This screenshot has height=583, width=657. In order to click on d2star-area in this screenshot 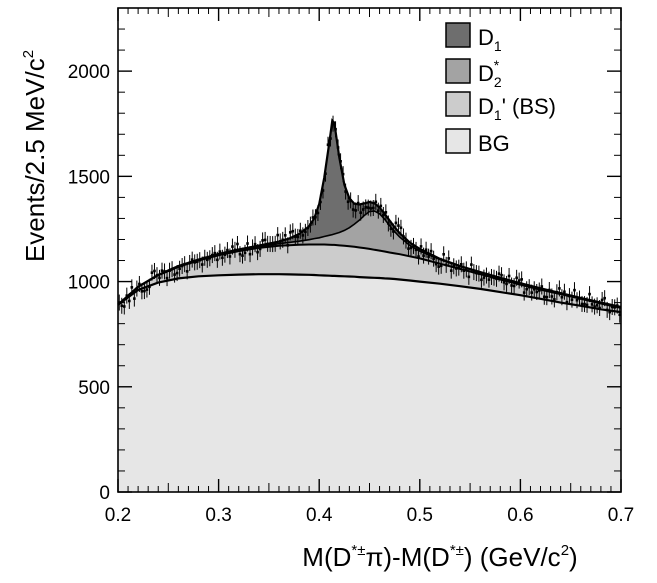, I will do `click(369, 259)`.